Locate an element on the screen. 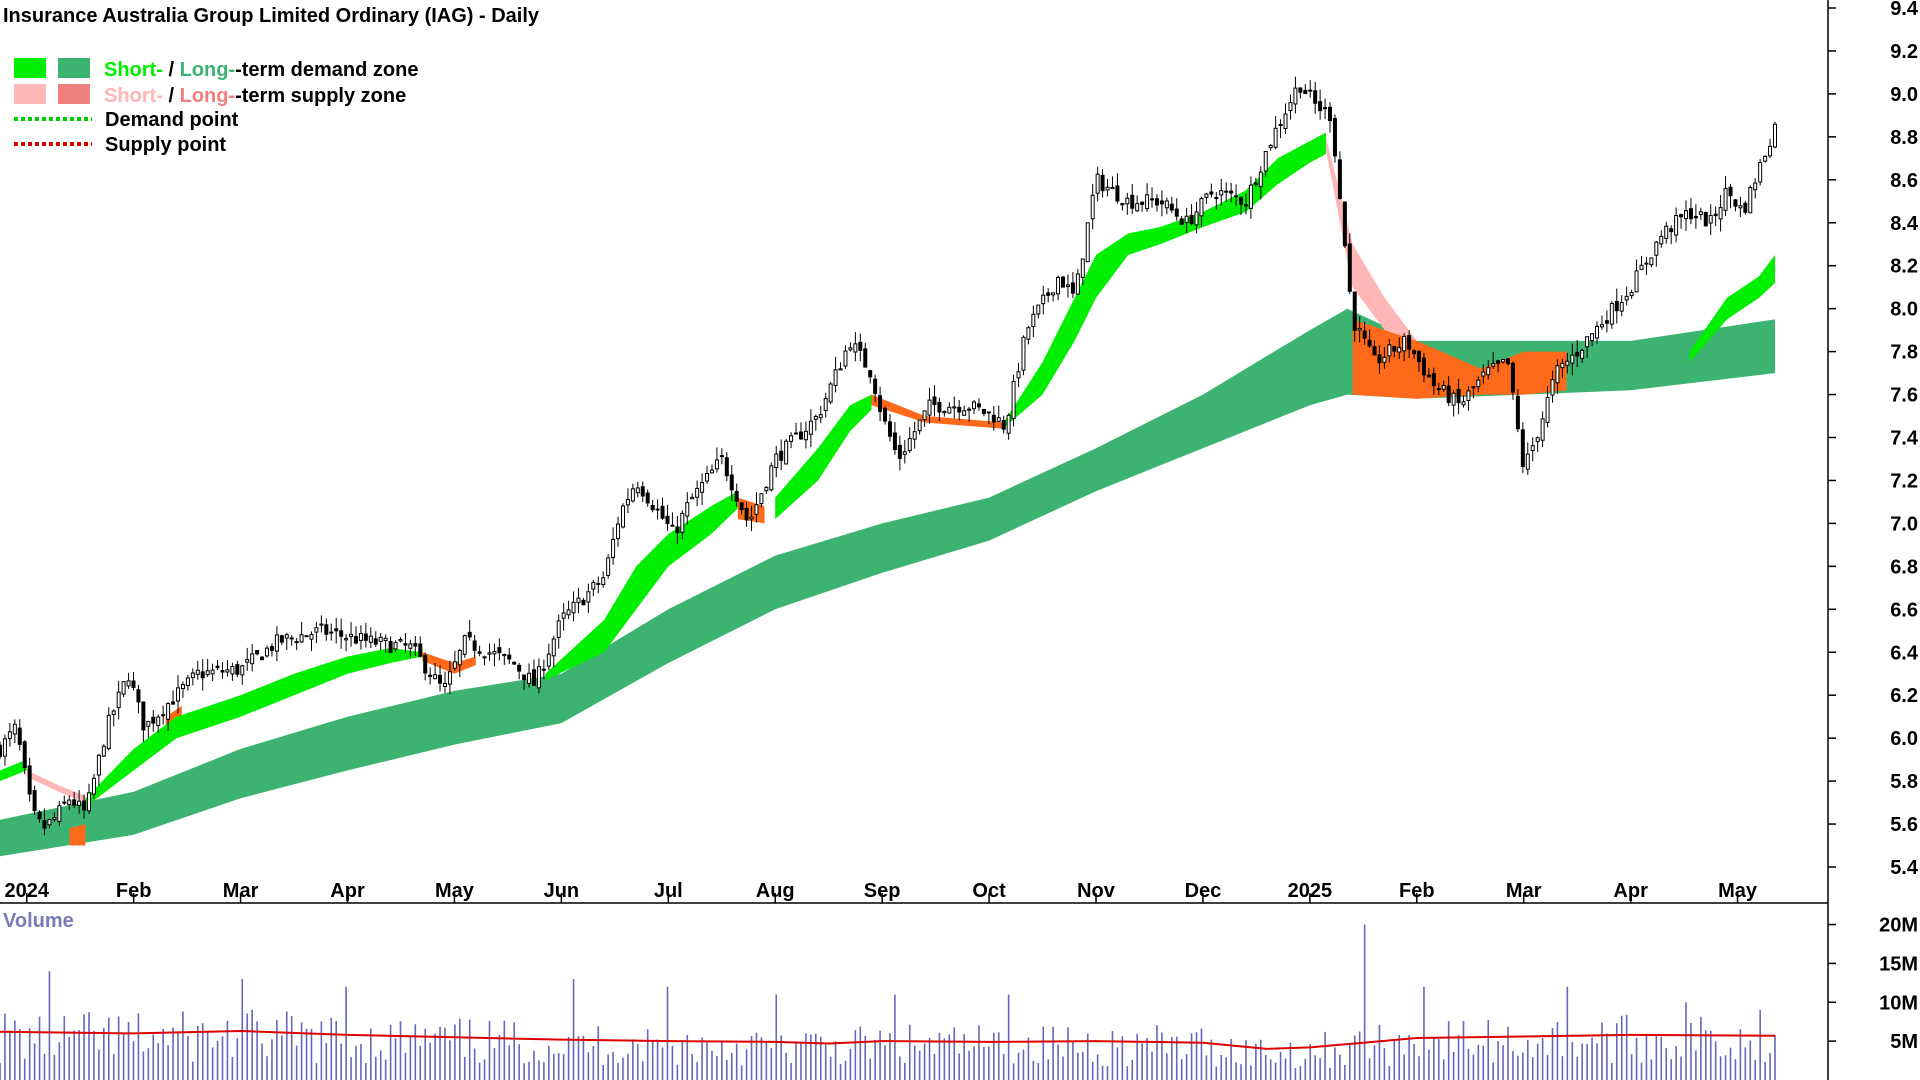 This screenshot has width=1920, height=1080. price-tick-label: 5.8 is located at coordinates (1904, 782).